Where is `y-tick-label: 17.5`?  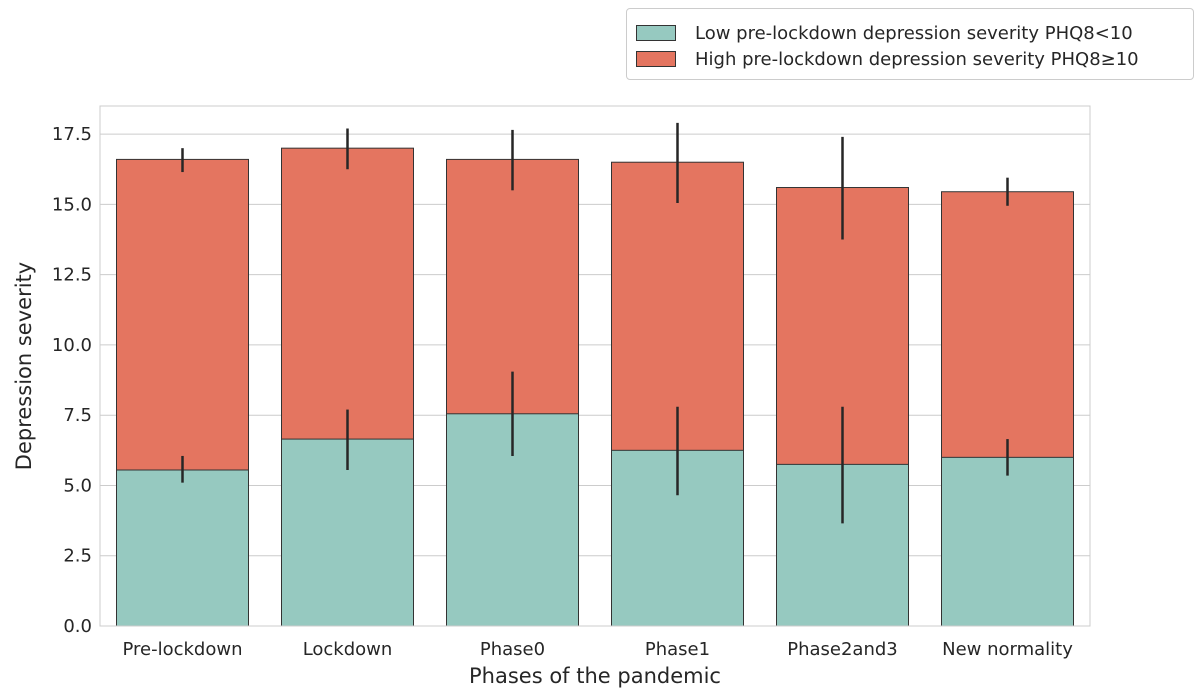 y-tick-label: 17.5 is located at coordinates (72, 134).